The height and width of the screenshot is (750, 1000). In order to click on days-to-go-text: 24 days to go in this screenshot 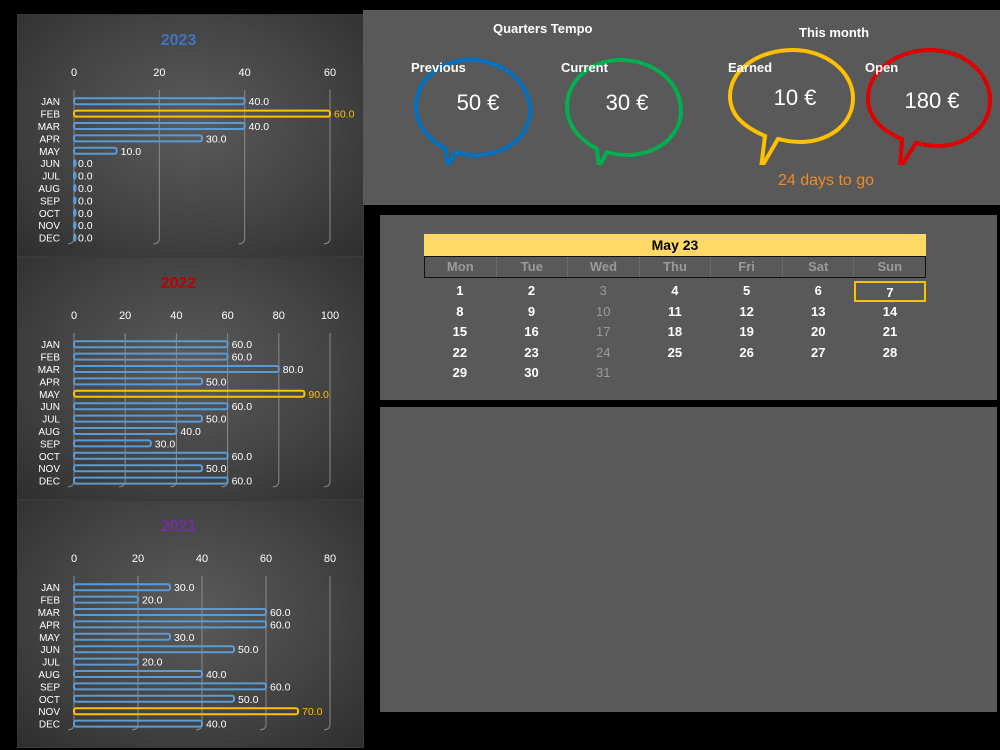, I will do `click(826, 180)`.